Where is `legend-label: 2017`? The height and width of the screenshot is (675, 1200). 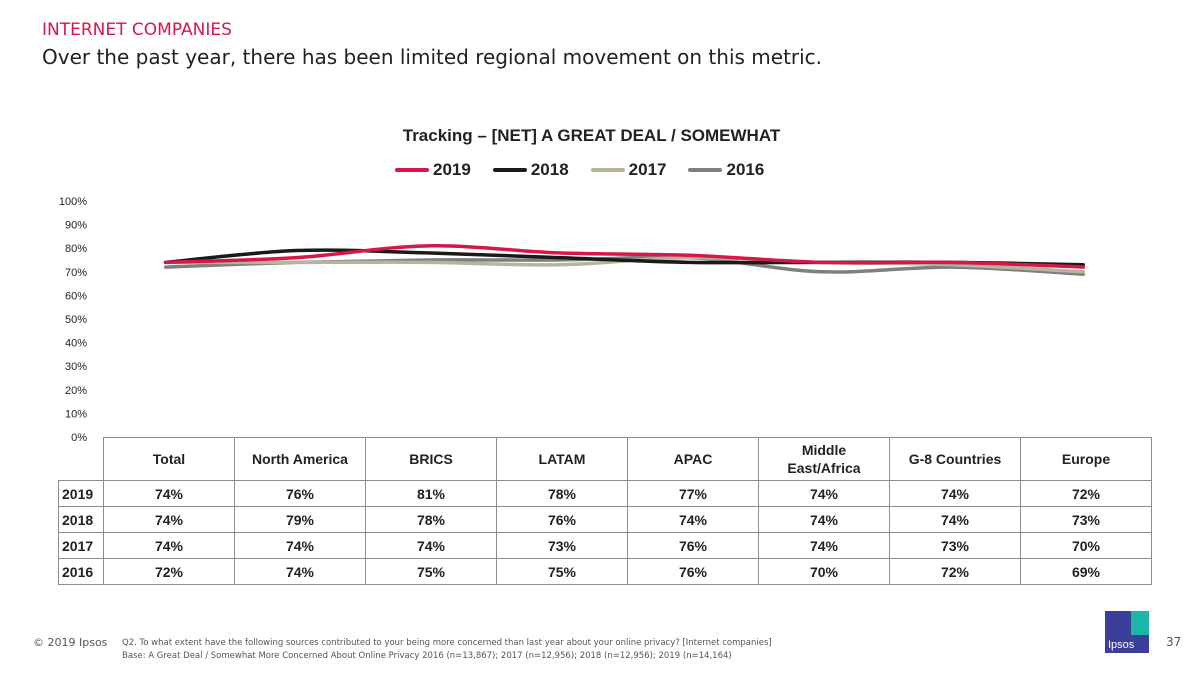 legend-label: 2017 is located at coordinates (647, 169).